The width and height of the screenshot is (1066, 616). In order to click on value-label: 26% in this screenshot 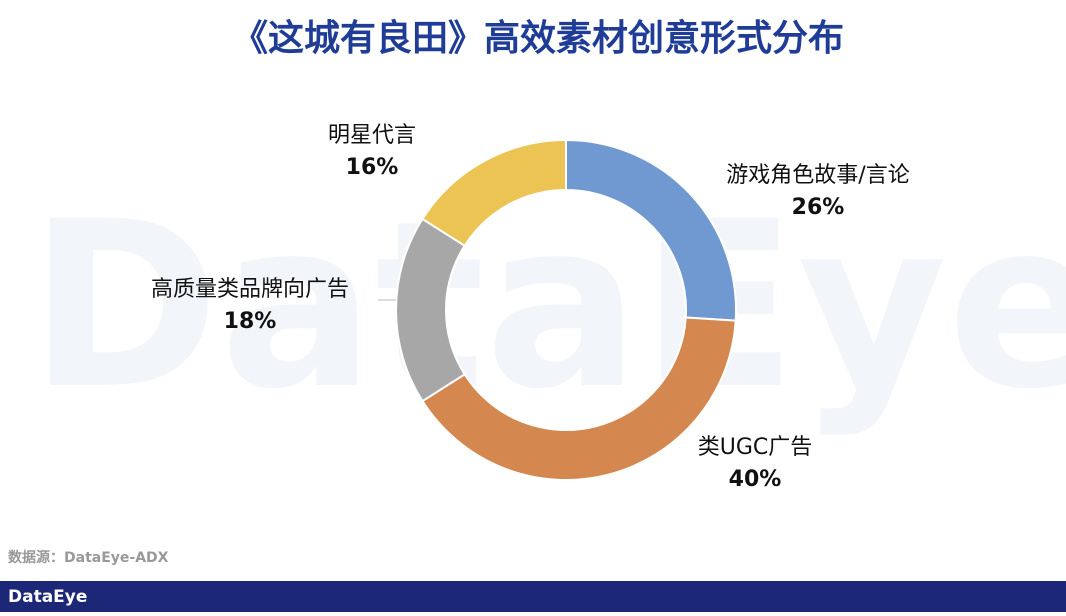, I will do `click(818, 207)`.